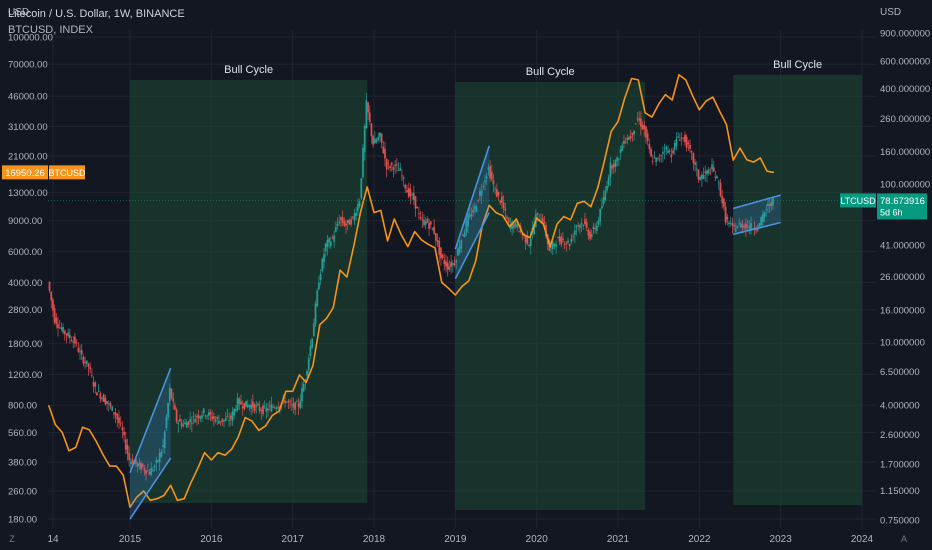  I want to click on overlay-legend: BTCUSD, INDEX, so click(50, 30).